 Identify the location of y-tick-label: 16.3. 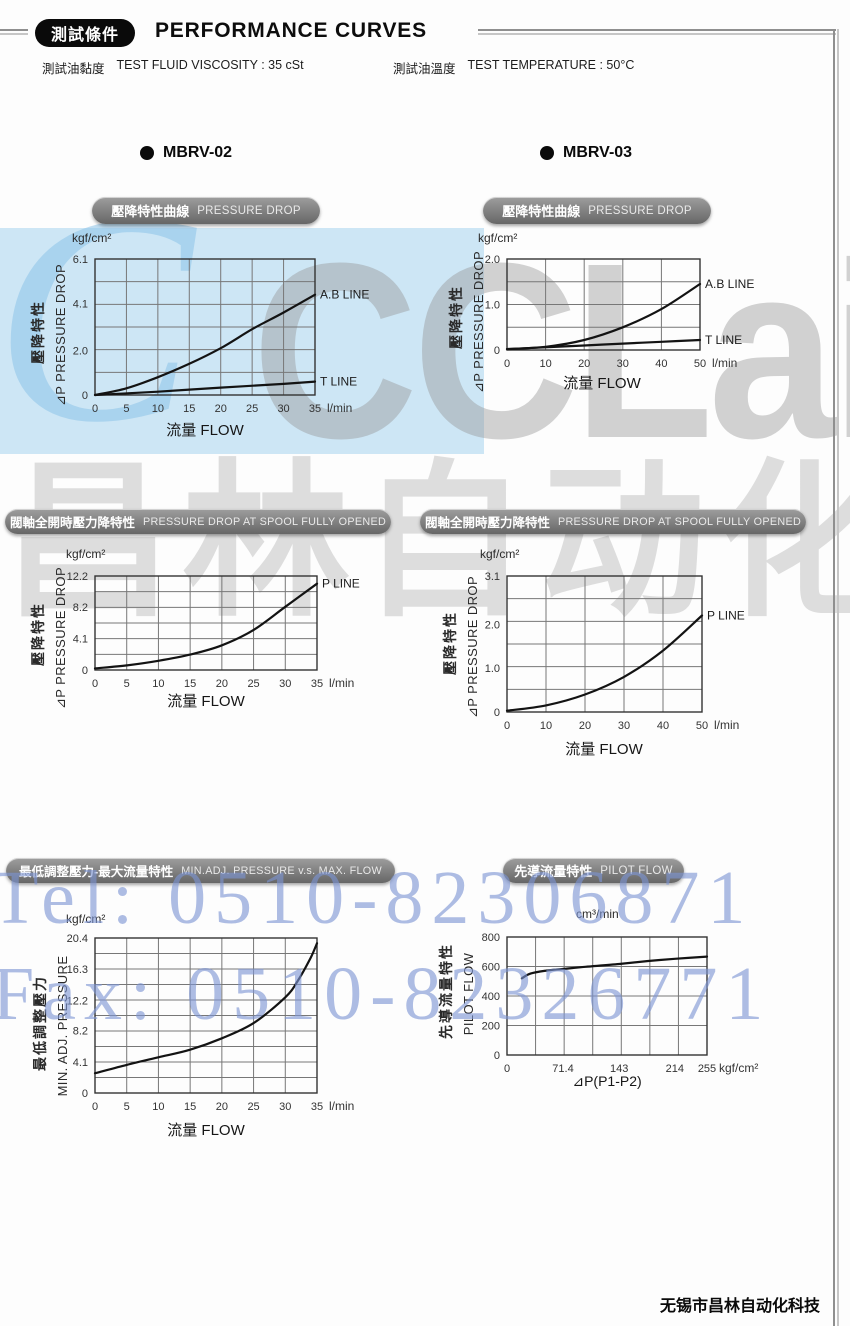
(77, 970).